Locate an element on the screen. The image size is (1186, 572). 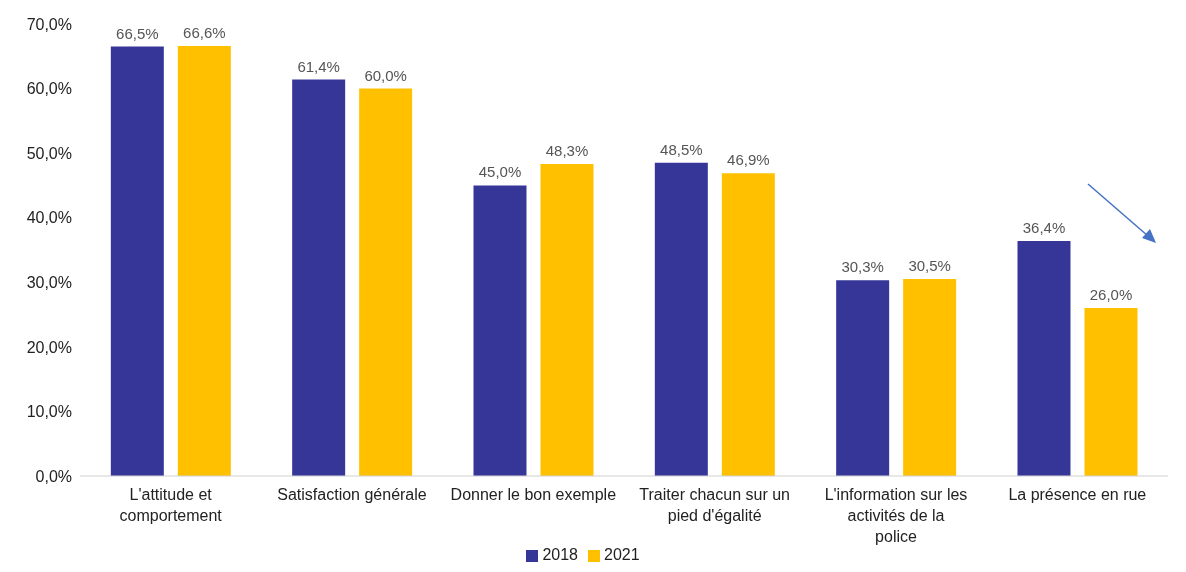
data-label: 60,0% is located at coordinates (385, 75).